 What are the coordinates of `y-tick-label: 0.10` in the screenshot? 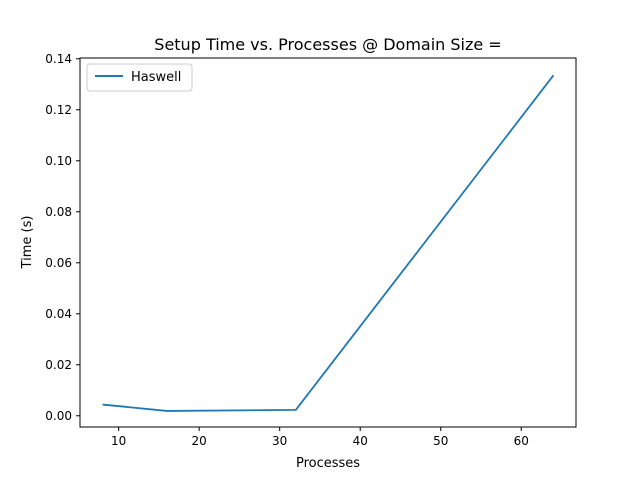 It's located at (58, 161).